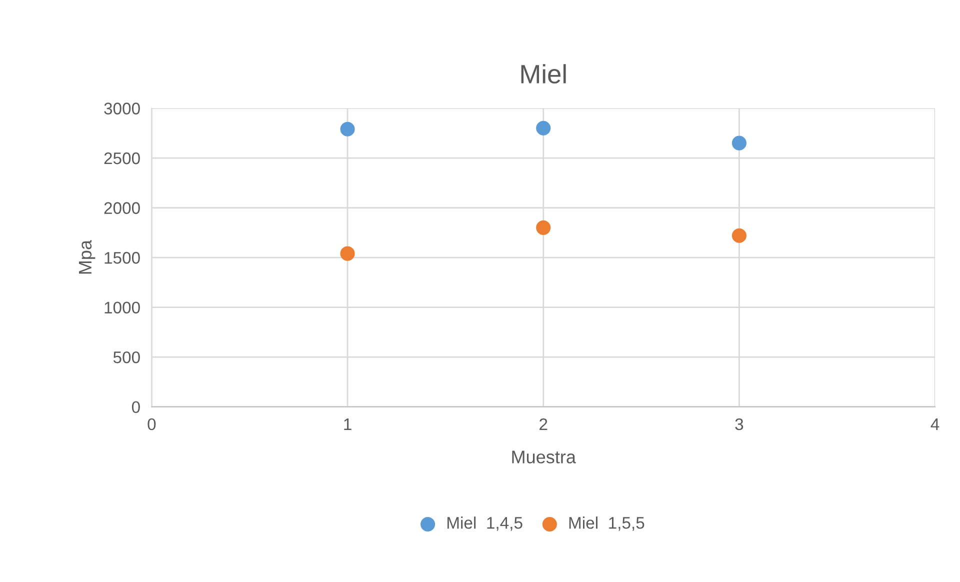  What do you see at coordinates (122, 158) in the screenshot?
I see `y-tick-label: 2500` at bounding box center [122, 158].